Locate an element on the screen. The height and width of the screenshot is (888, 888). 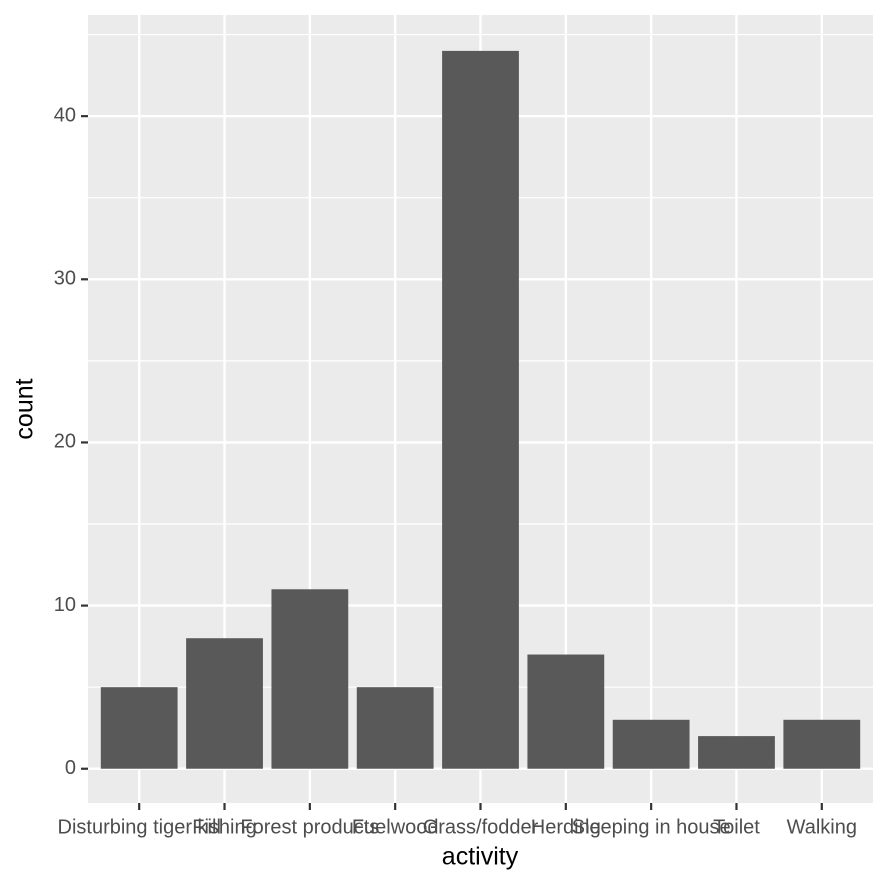
x-tick-label: Fuelwood is located at coordinates (395, 827).